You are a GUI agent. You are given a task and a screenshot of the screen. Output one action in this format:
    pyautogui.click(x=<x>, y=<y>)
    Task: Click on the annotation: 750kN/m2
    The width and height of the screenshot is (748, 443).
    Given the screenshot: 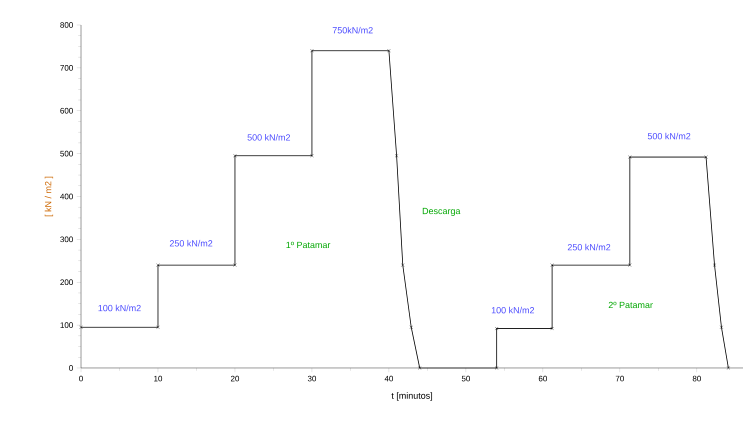 What is the action you would take?
    pyautogui.click(x=352, y=30)
    